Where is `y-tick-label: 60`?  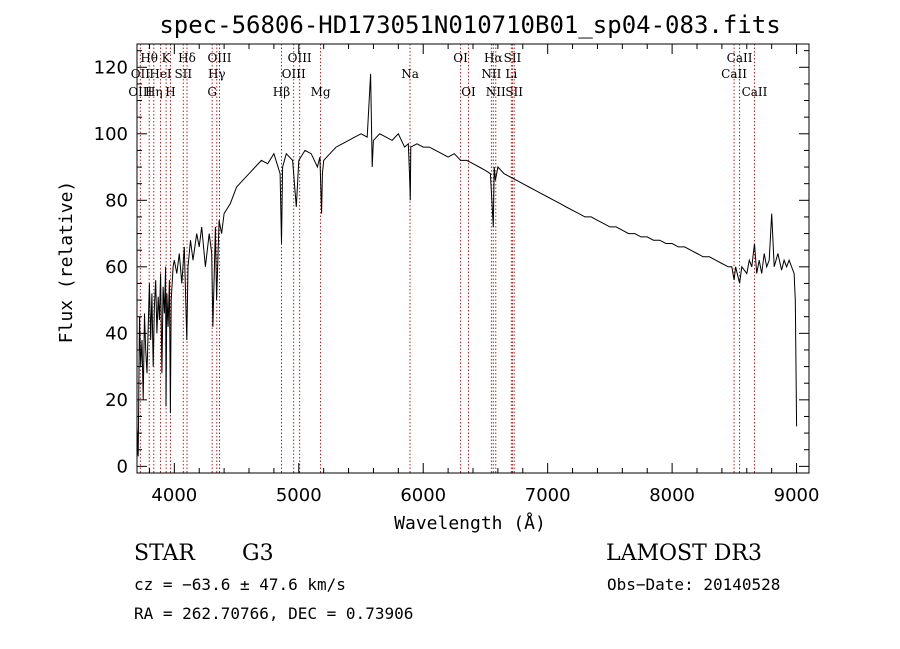
y-tick-label: 60 is located at coordinates (116, 267).